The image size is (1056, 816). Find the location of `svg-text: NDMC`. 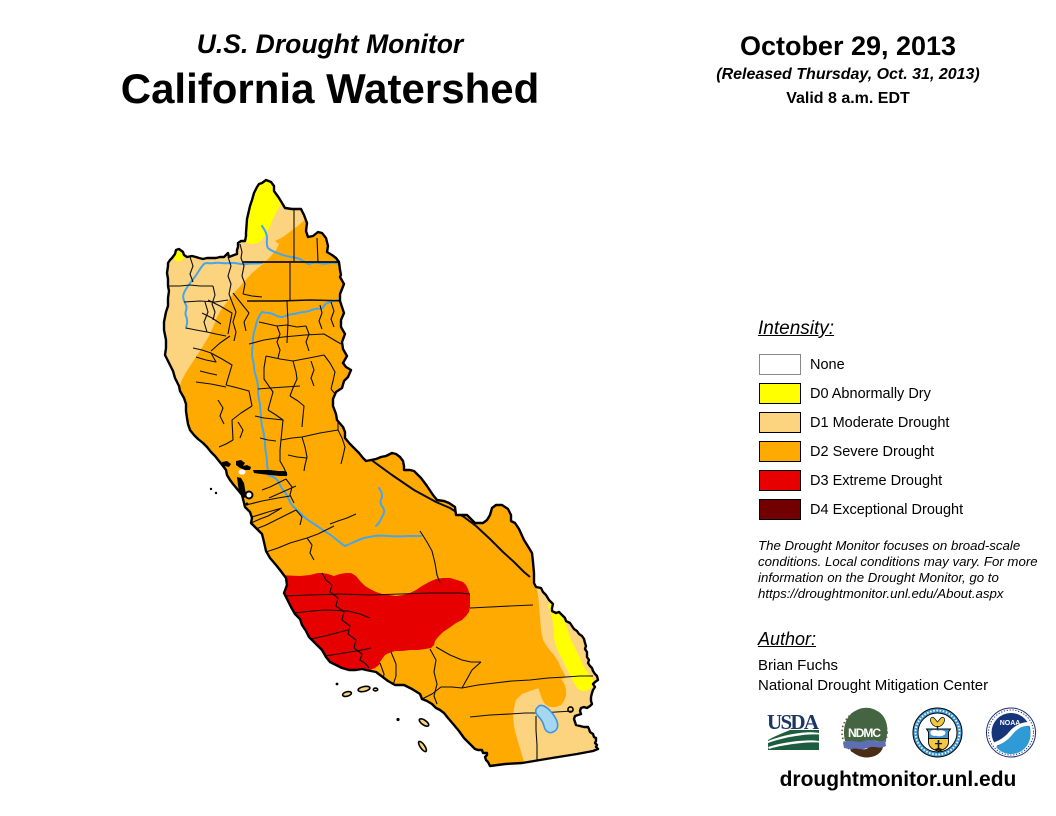

svg-text: NDMC is located at coordinates (864, 733).